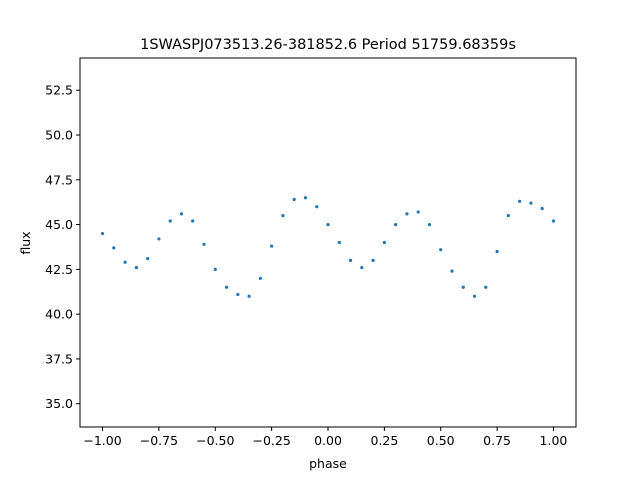 The image size is (640, 484). Describe the element at coordinates (59, 269) in the screenshot. I see `y-tick-label: 42.5` at that location.